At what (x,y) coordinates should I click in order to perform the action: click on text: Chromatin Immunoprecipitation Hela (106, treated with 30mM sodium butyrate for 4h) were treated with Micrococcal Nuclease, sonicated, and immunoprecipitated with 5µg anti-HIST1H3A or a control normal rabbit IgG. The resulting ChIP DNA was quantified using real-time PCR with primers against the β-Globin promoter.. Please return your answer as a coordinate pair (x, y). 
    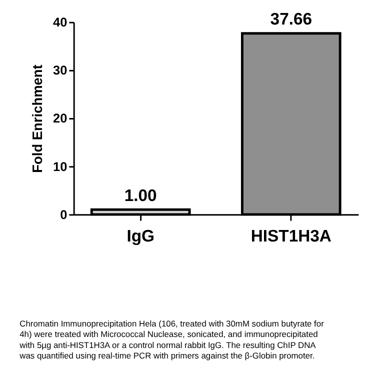
    Looking at the image, I should click on (171, 339).